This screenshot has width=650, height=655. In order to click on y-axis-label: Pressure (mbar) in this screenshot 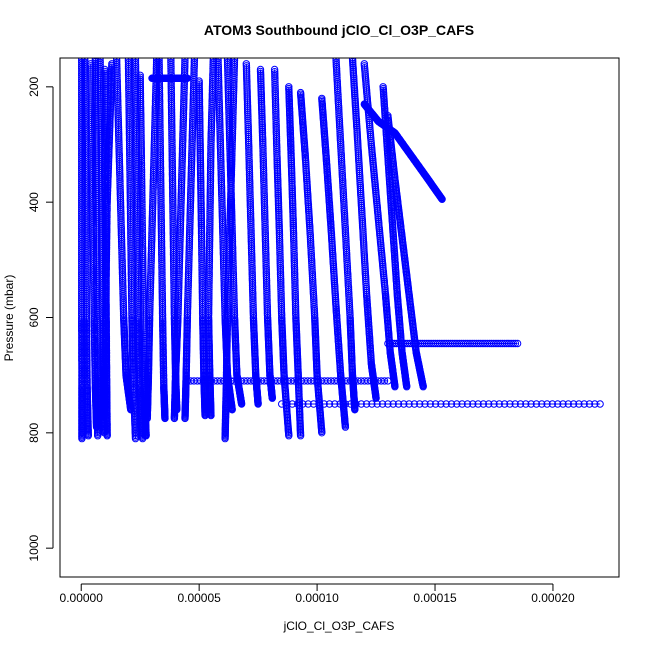, I will do `click(9, 318)`.